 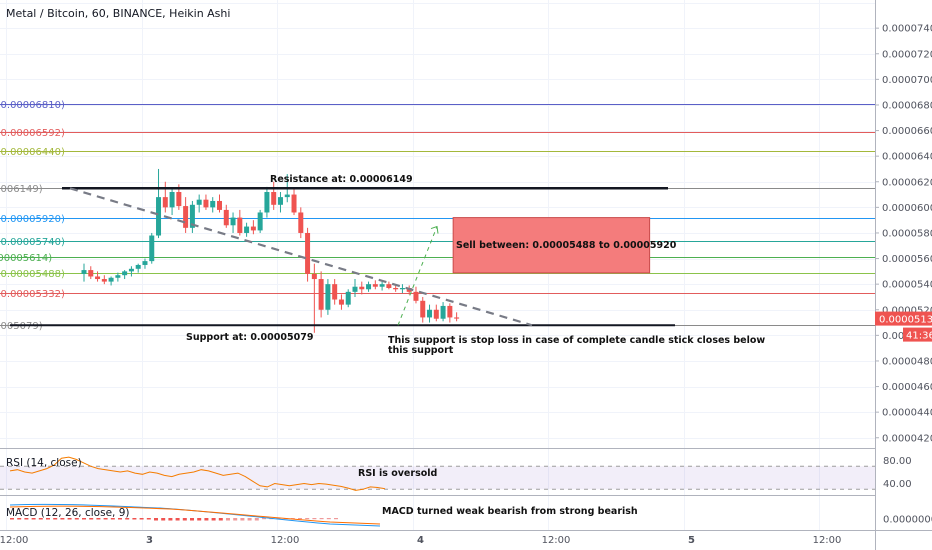 I want to click on price-tick-label: 0.00006000, so click(x=907, y=208).